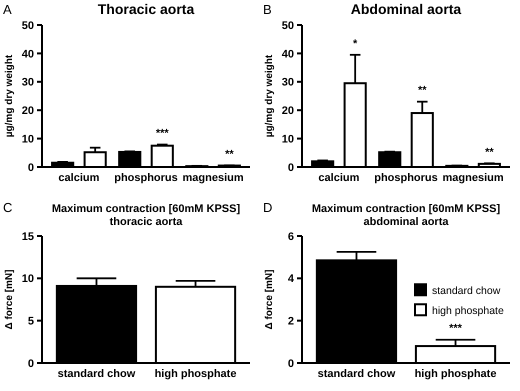  What do you see at coordinates (468, 310) in the screenshot?
I see `legend-label: high phosphate` at bounding box center [468, 310].